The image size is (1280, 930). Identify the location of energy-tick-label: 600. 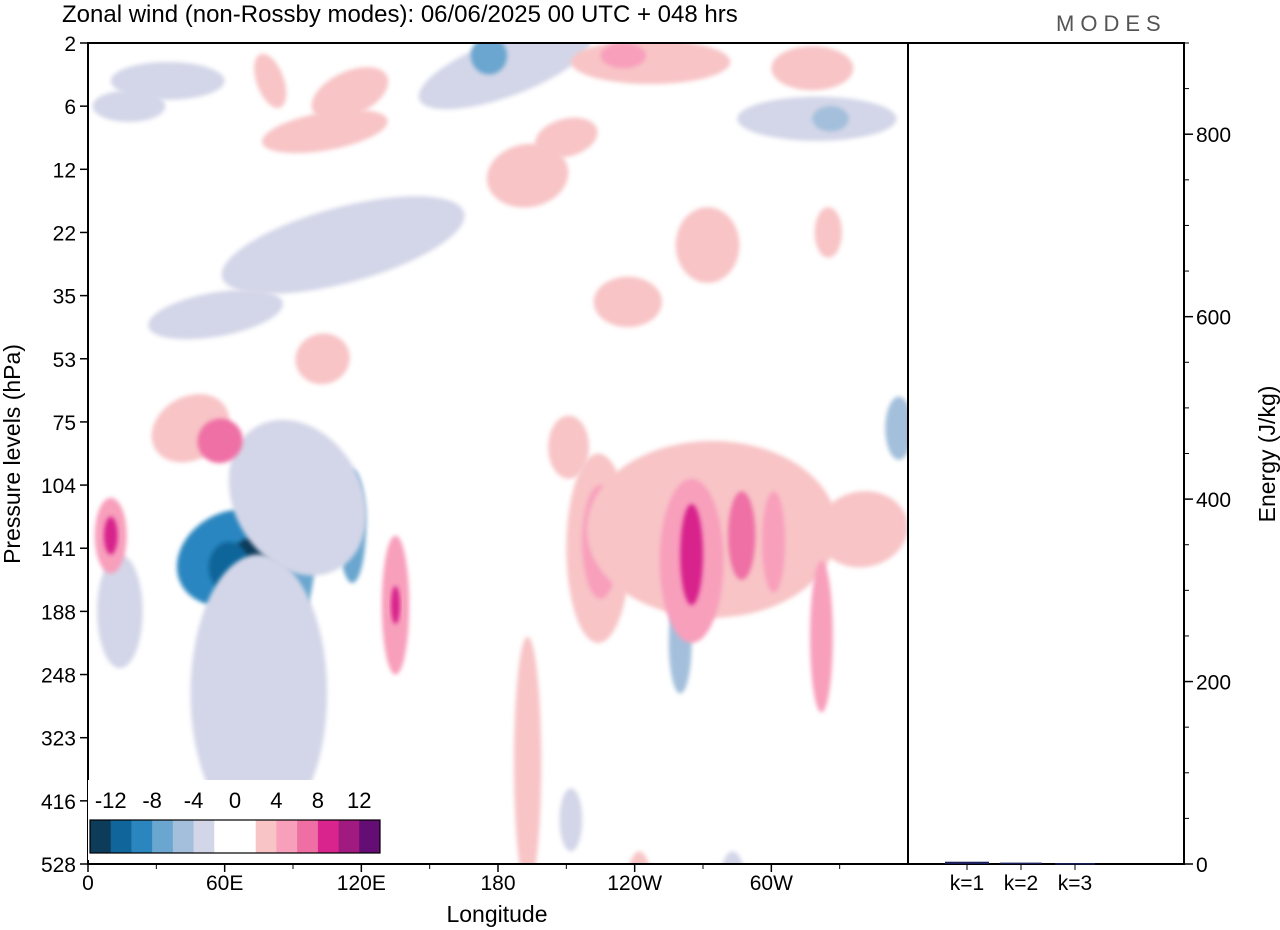
(1213, 318).